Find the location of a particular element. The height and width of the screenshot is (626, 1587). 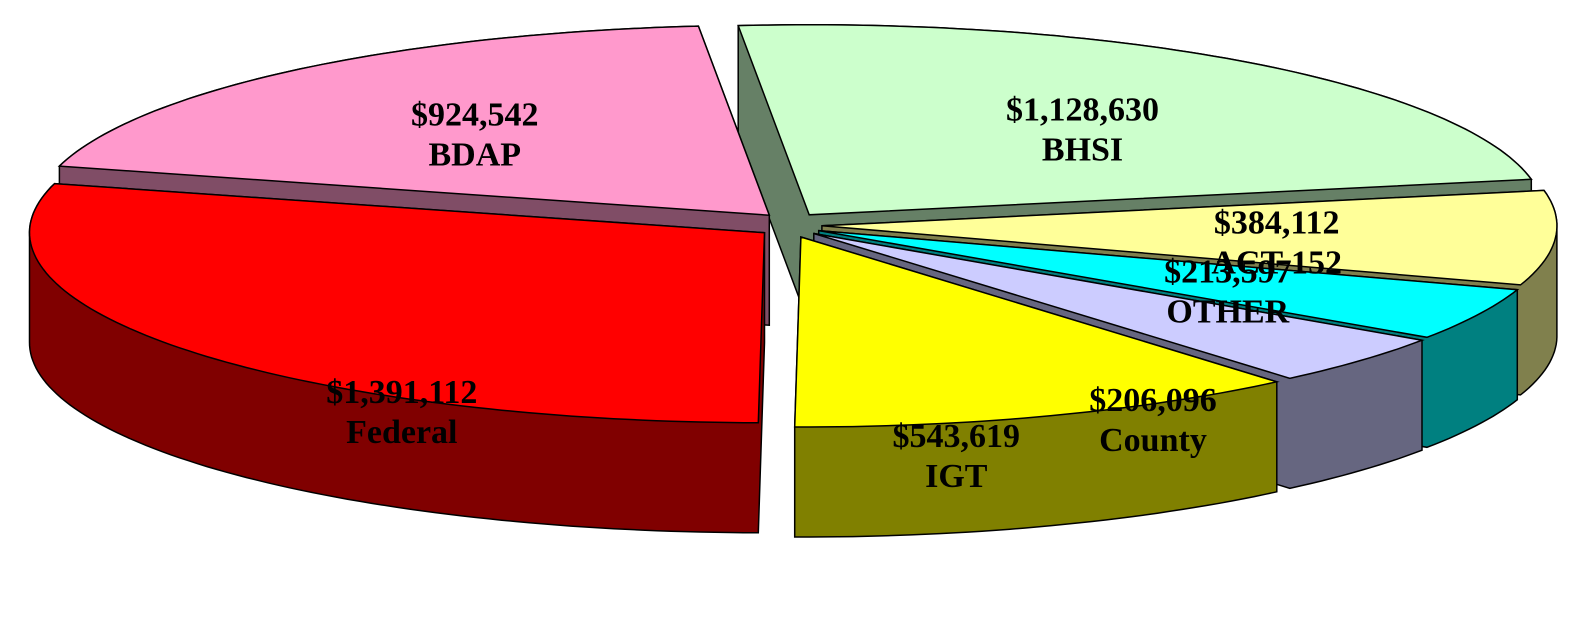

value-label: $543,619 is located at coordinates (957, 436).